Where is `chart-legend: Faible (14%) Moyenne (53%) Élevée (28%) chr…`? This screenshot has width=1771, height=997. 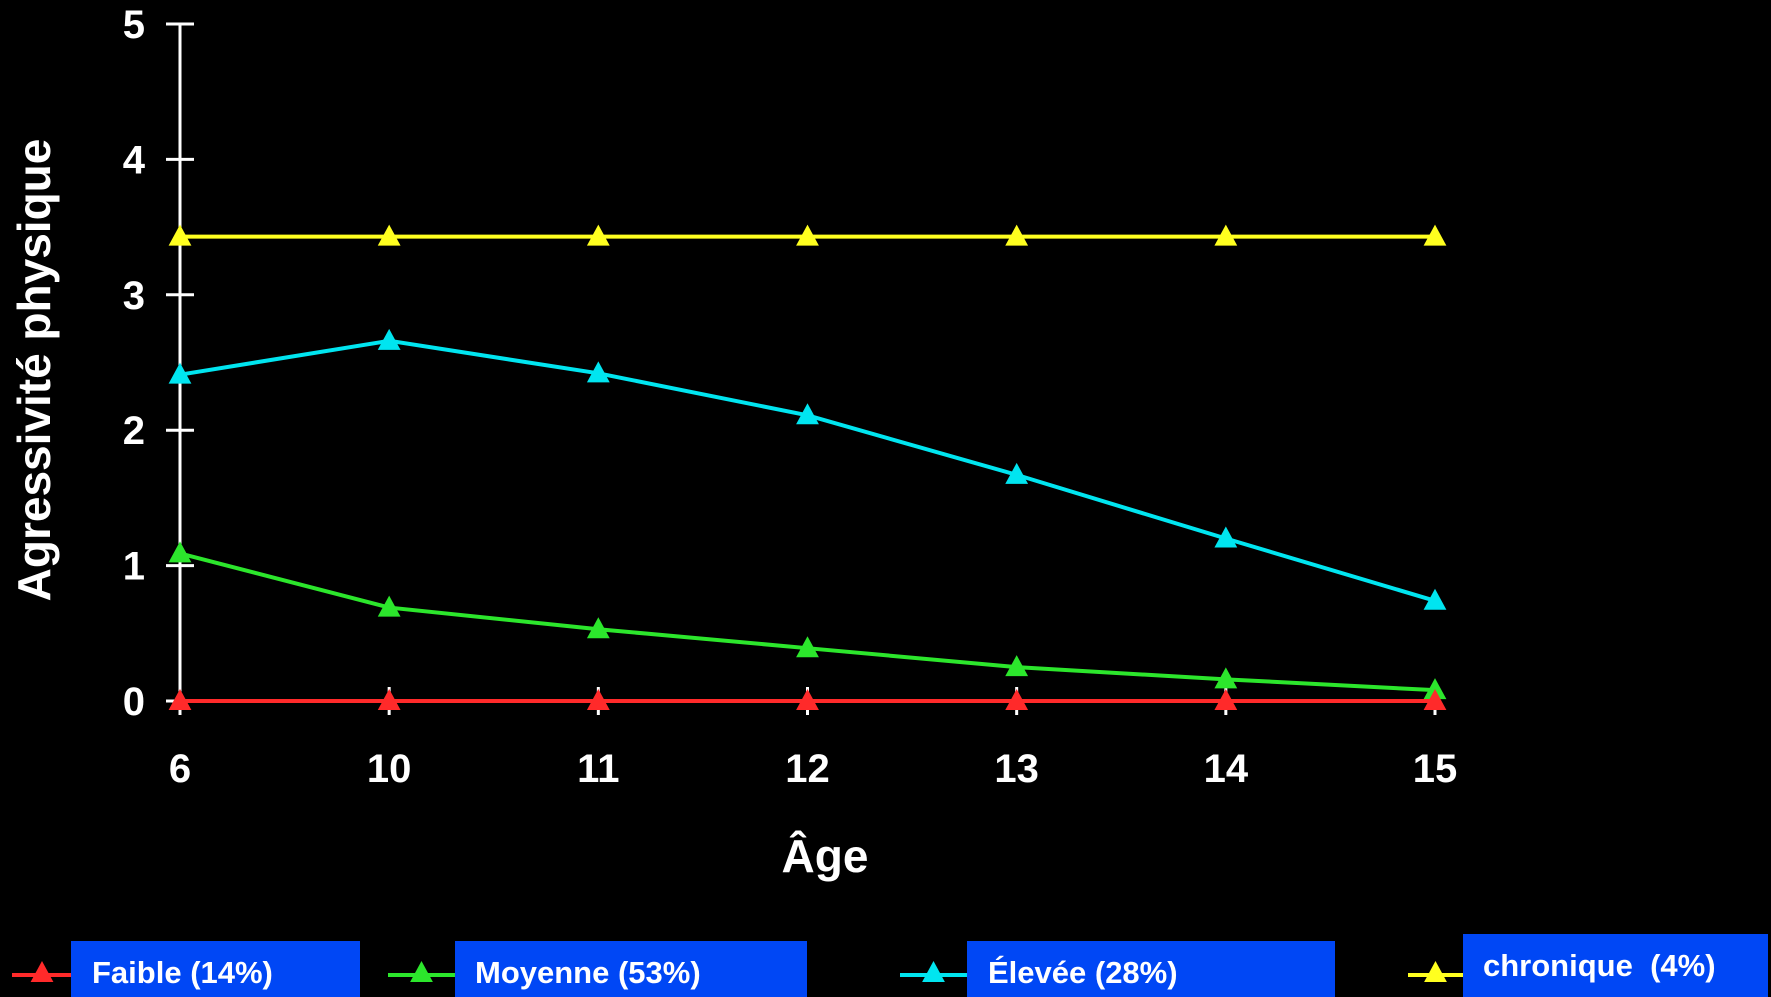
chart-legend: Faible (14%) Moyenne (53%) Élevée (28%) chr… is located at coordinates (890, 965).